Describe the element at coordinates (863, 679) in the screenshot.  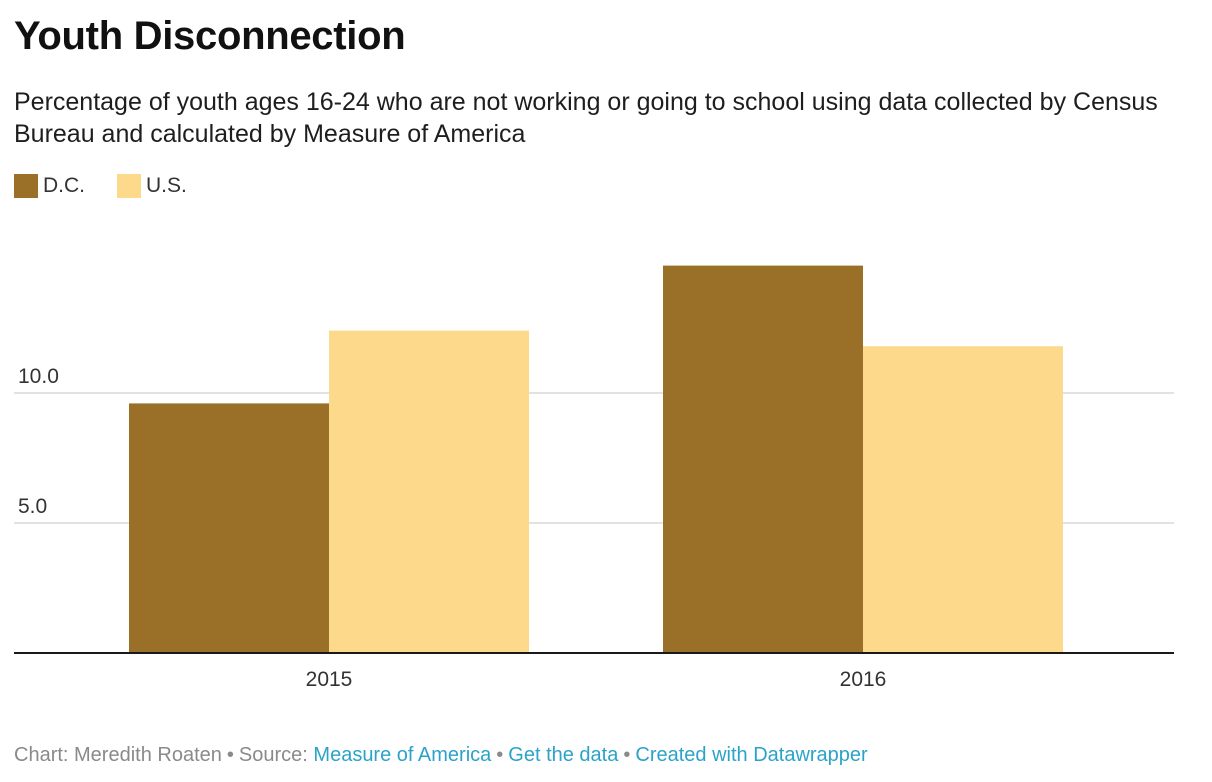
I see `x-tick-label: 2016` at that location.